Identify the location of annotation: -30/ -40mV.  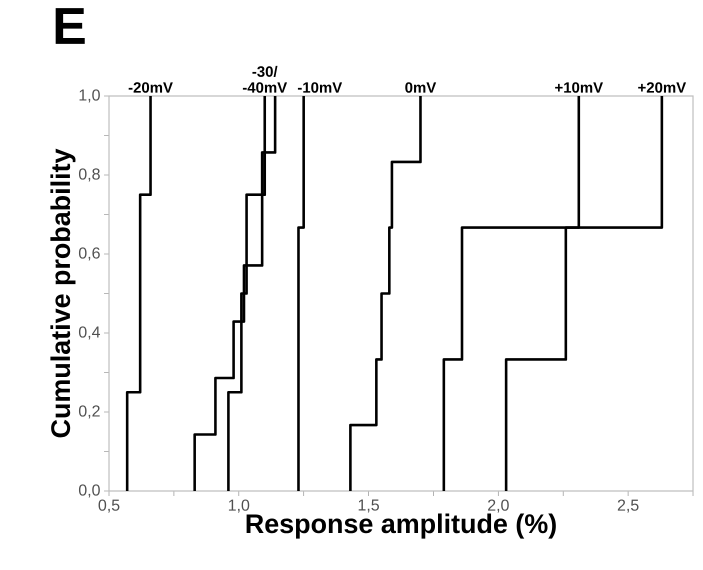
(265, 79).